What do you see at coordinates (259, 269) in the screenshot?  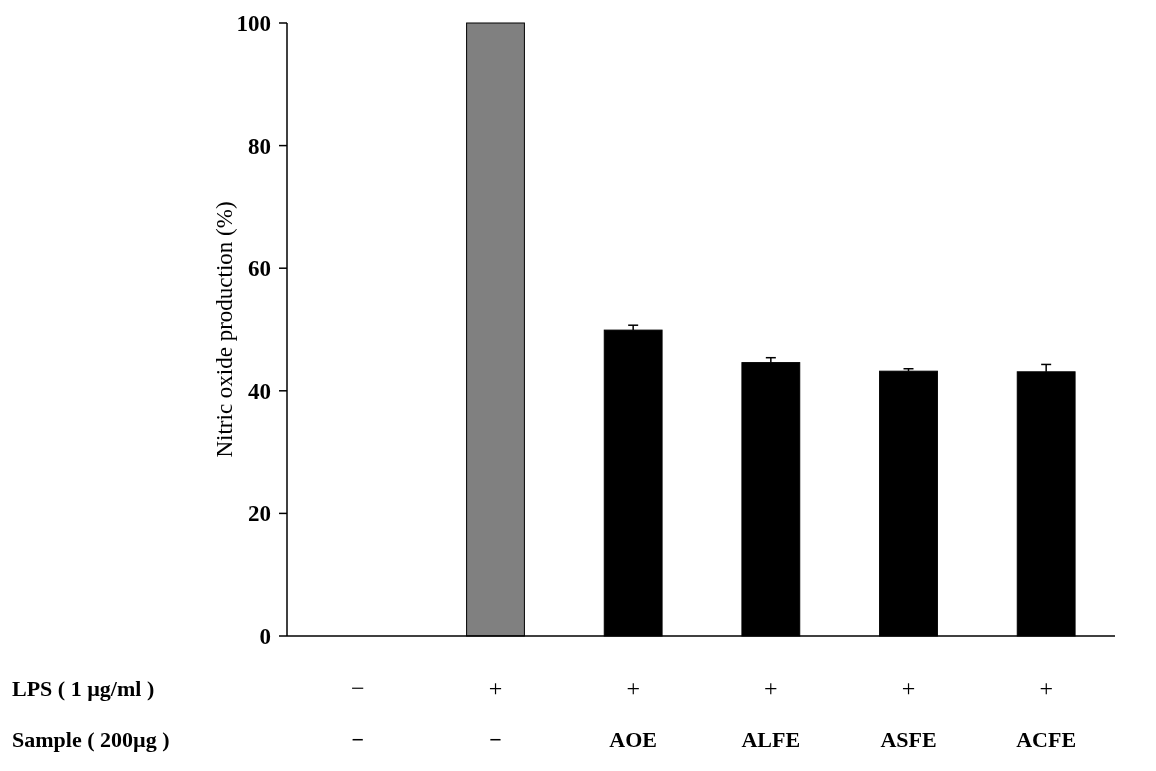 I see `y-tick-label: 60` at bounding box center [259, 269].